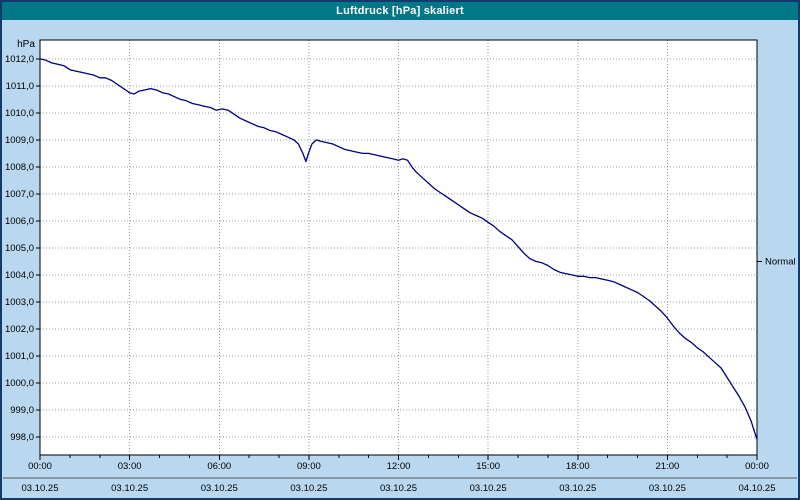  Describe the element at coordinates (19, 167) in the screenshot. I see `y-tick-label: 1008,0` at that location.